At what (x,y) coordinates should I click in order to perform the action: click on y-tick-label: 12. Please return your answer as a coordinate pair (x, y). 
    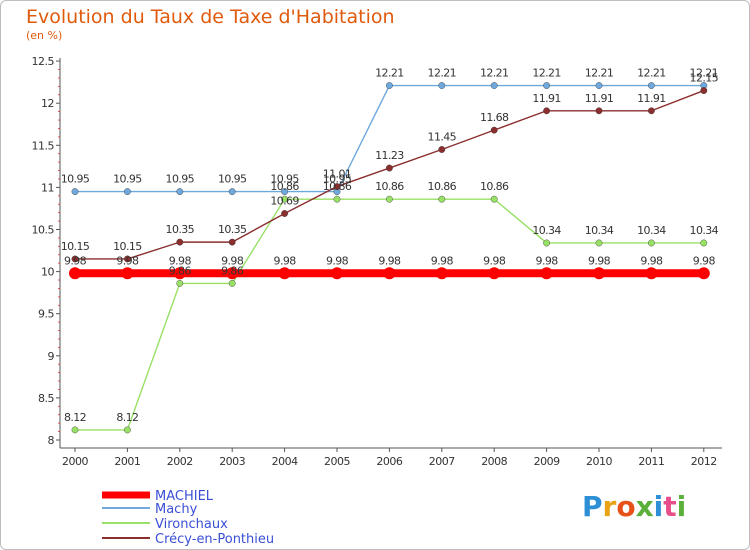
    Looking at the image, I should click on (47, 103).